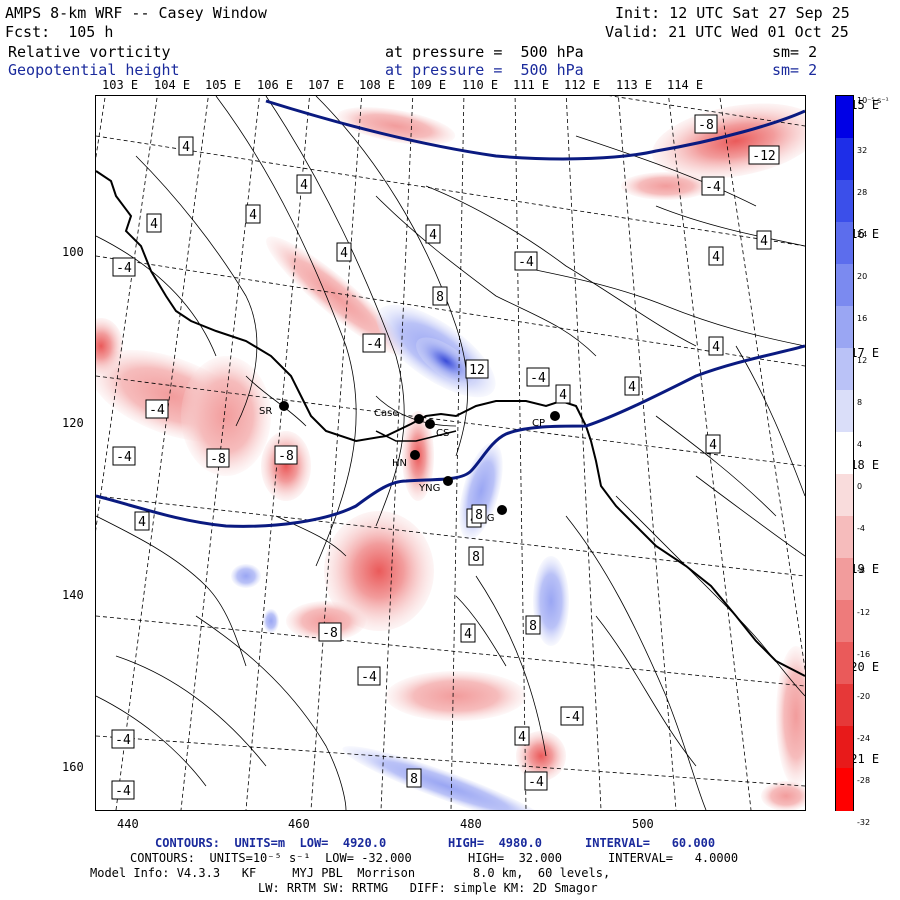  What do you see at coordinates (864, 738) in the screenshot?
I see `colorbar-label-14: -24` at bounding box center [864, 738].